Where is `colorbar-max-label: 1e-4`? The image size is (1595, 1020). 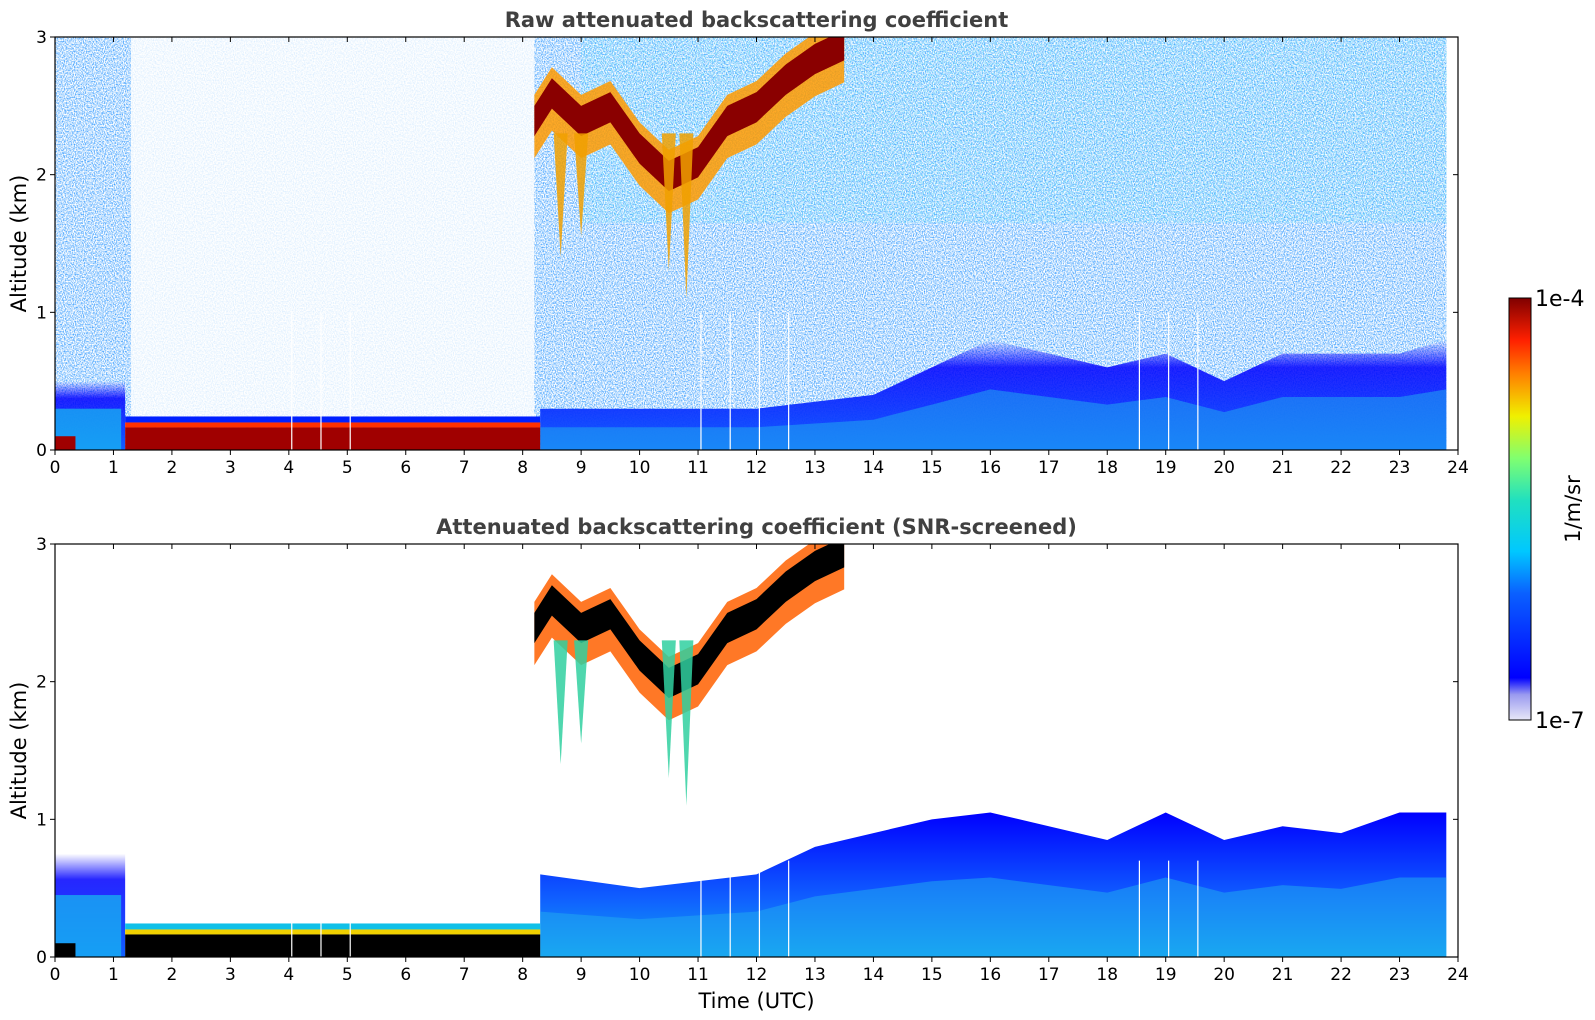
colorbar-max-label: 1e-4 is located at coordinates (1559, 299).